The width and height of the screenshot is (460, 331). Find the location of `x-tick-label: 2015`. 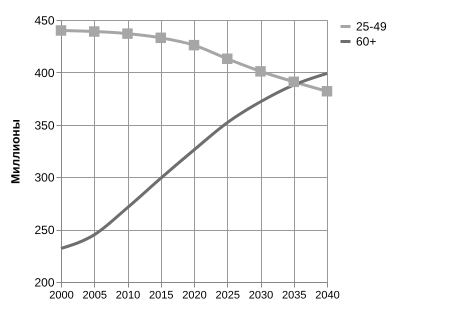

x-tick-label: 2015 is located at coordinates (161, 296).